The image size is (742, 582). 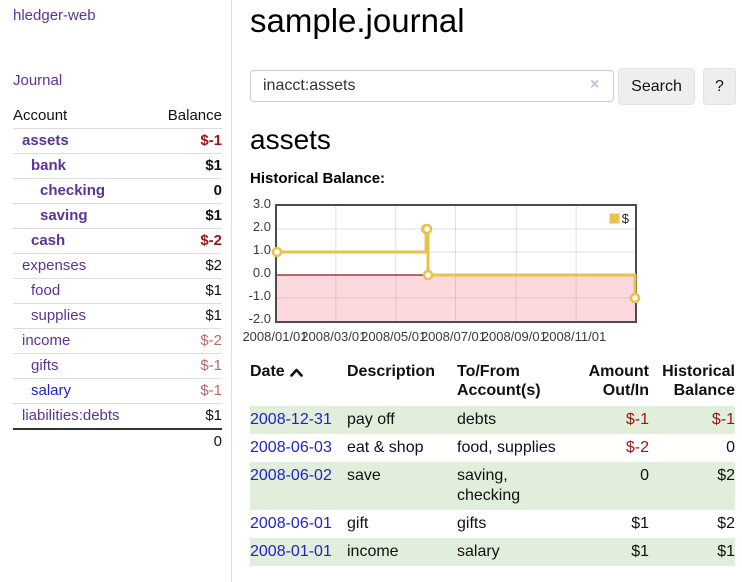 What do you see at coordinates (71, 415) in the screenshot?
I see `sidebar-account-link: liabilities:debts` at bounding box center [71, 415].